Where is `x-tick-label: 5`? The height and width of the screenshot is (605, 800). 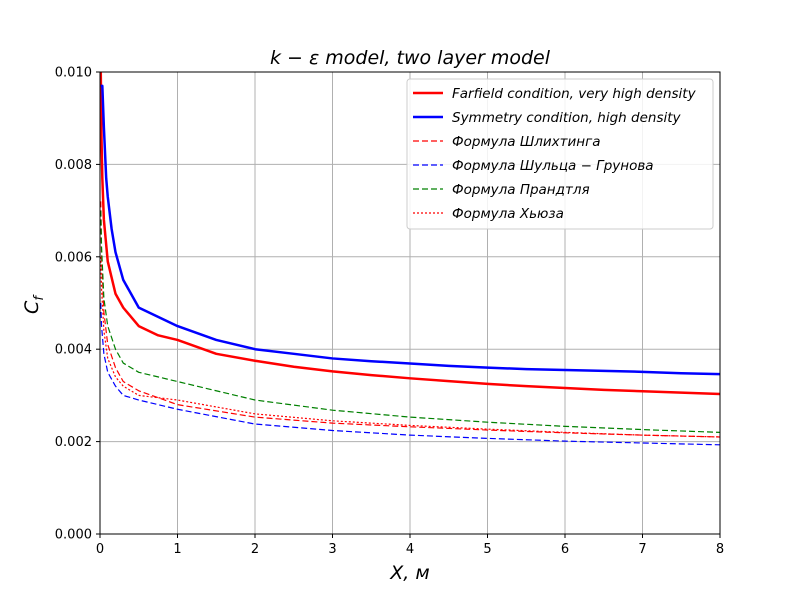 x-tick-label: 5 is located at coordinates (487, 549).